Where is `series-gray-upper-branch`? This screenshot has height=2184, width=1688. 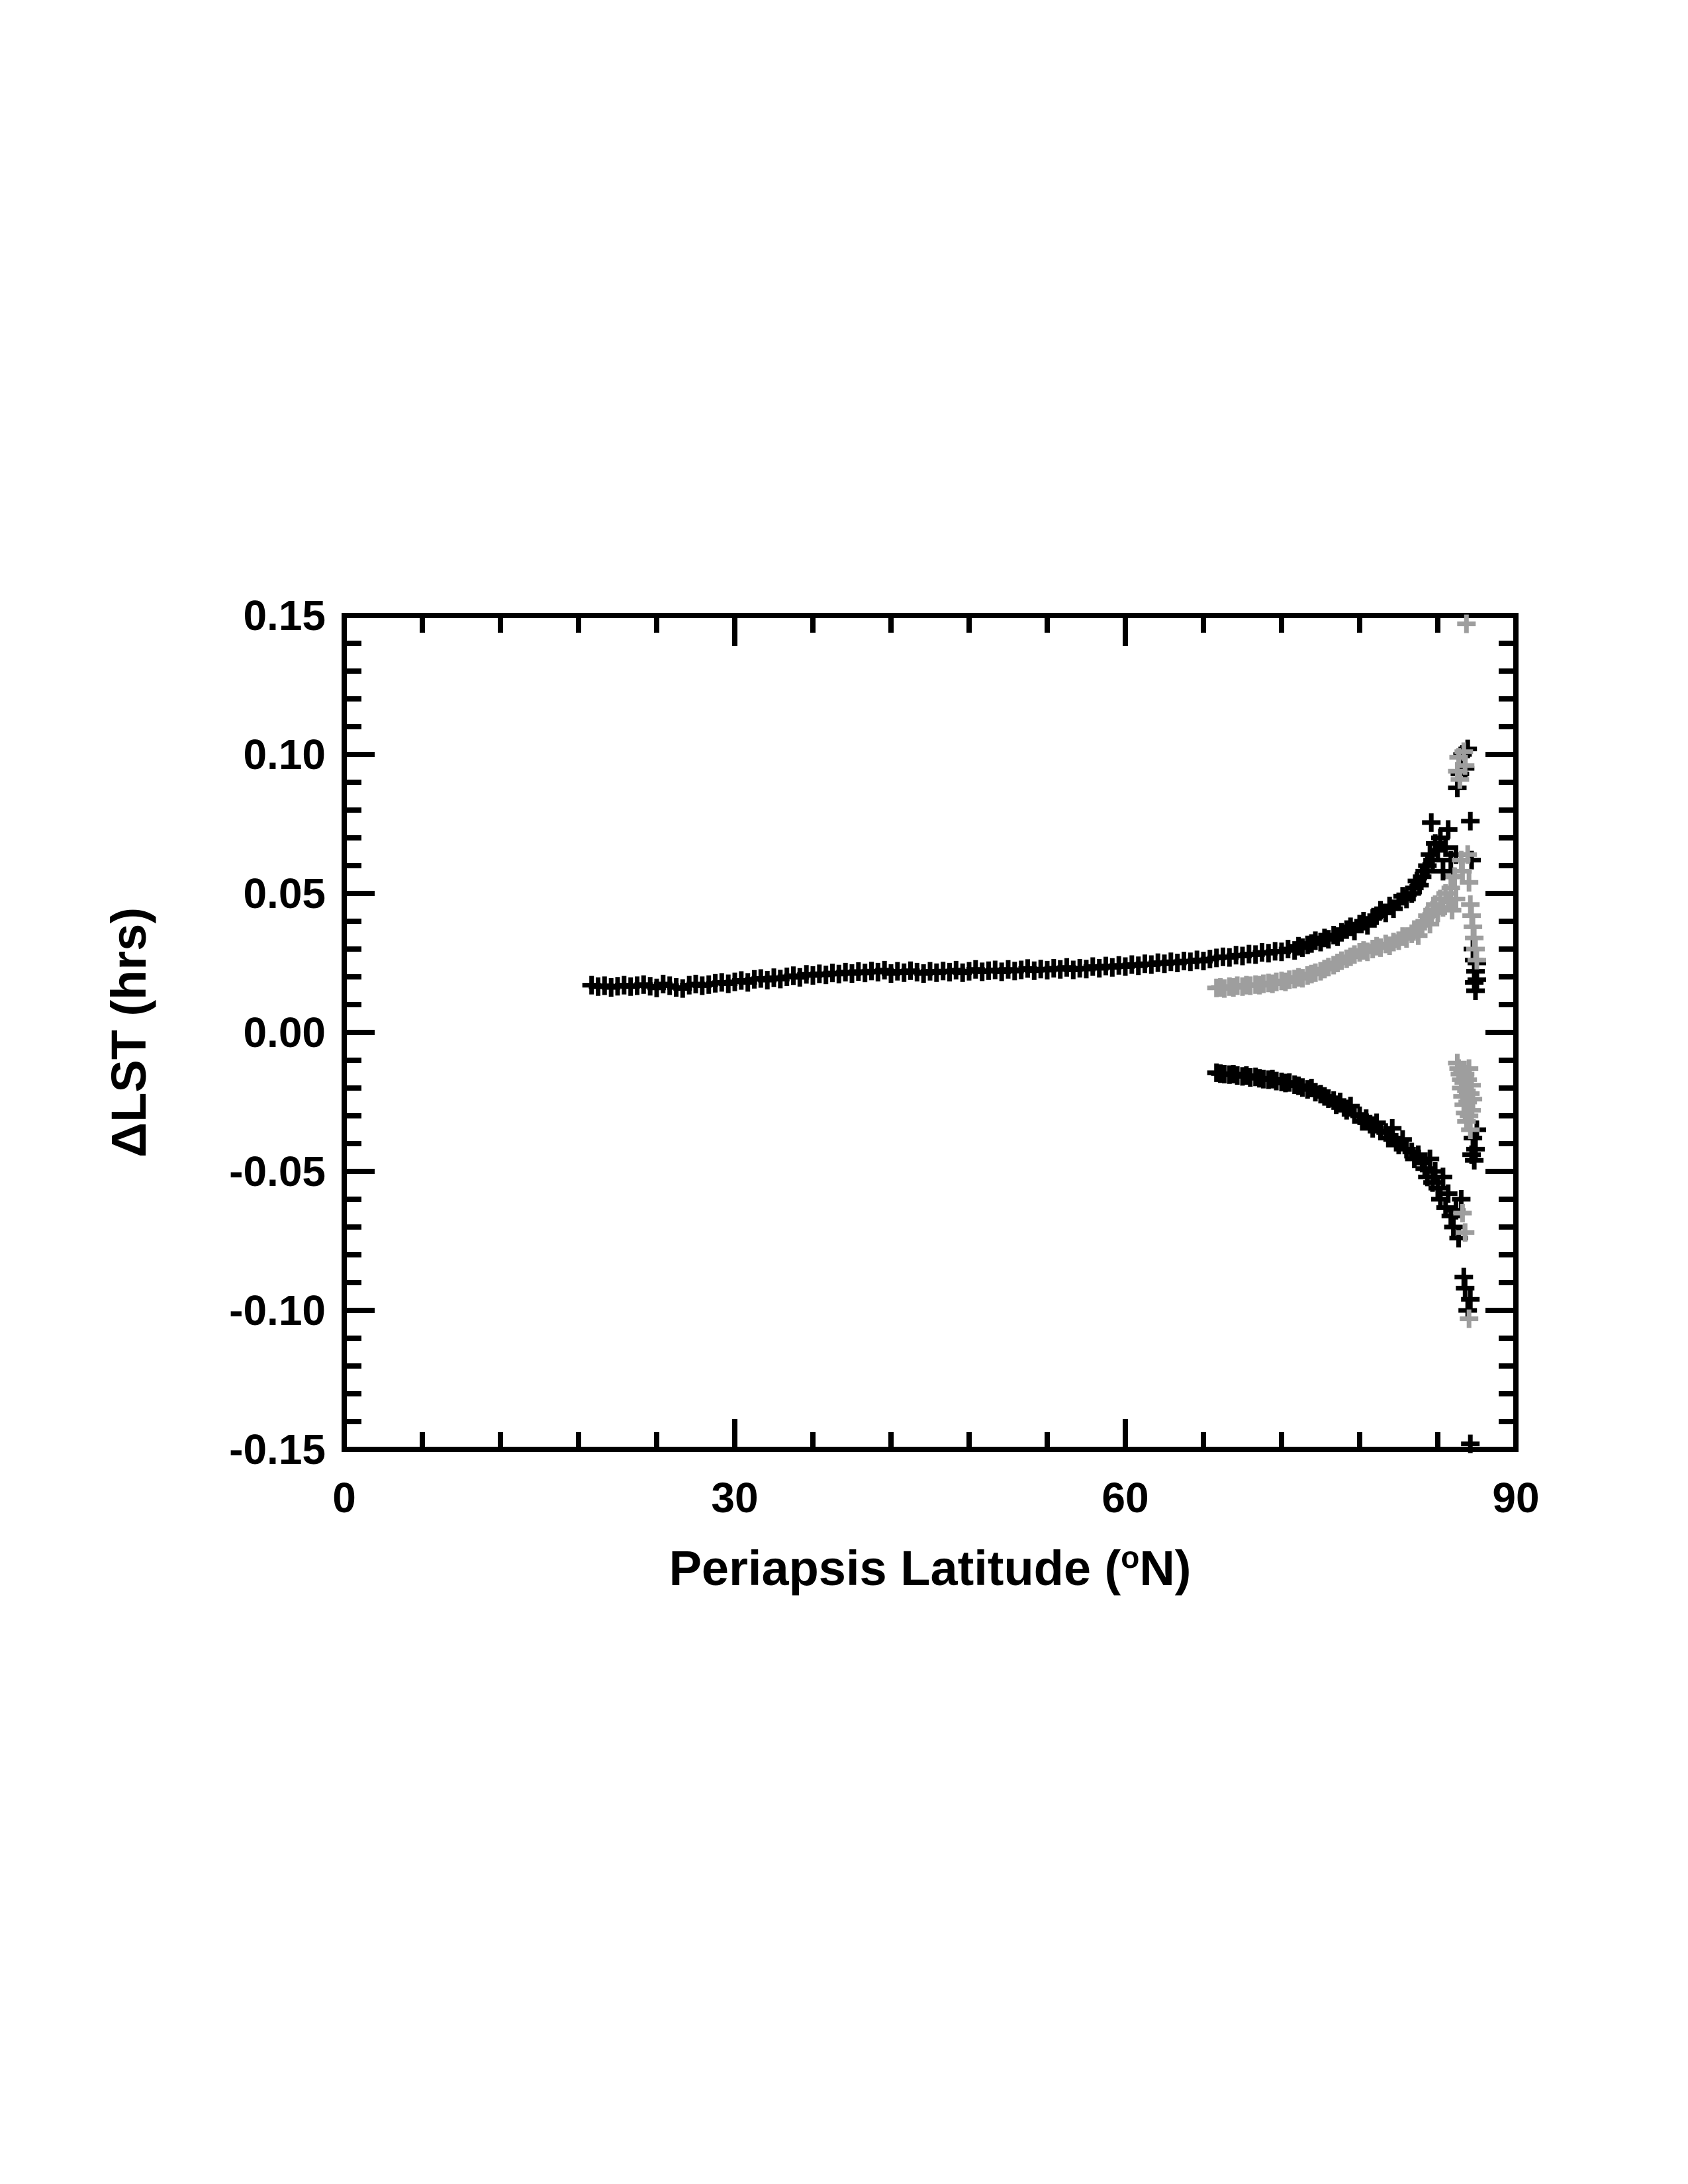 series-gray-upper-branch is located at coordinates (1346, 806).